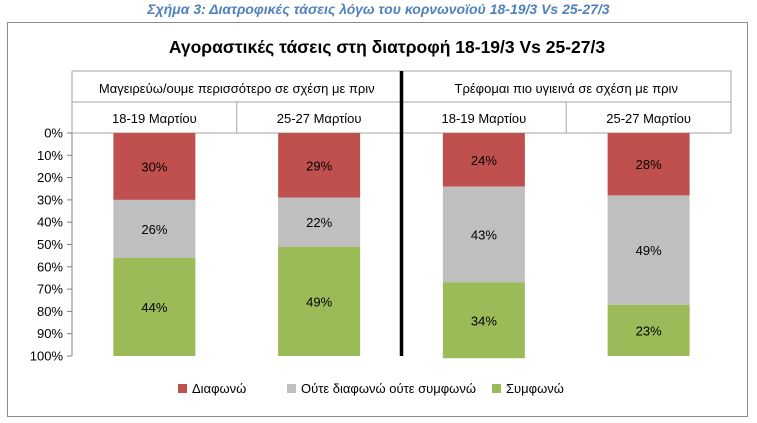  I want to click on data-label: 24%, so click(484, 160).